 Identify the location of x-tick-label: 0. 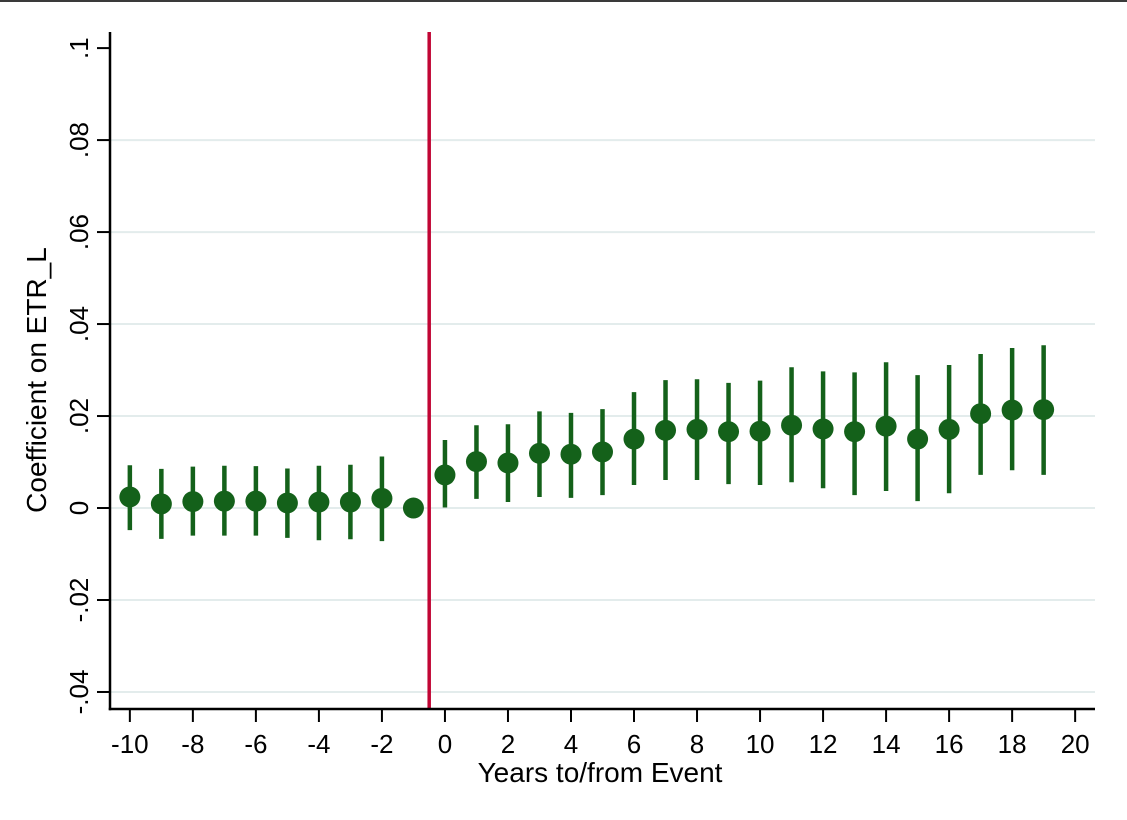
(445, 744).